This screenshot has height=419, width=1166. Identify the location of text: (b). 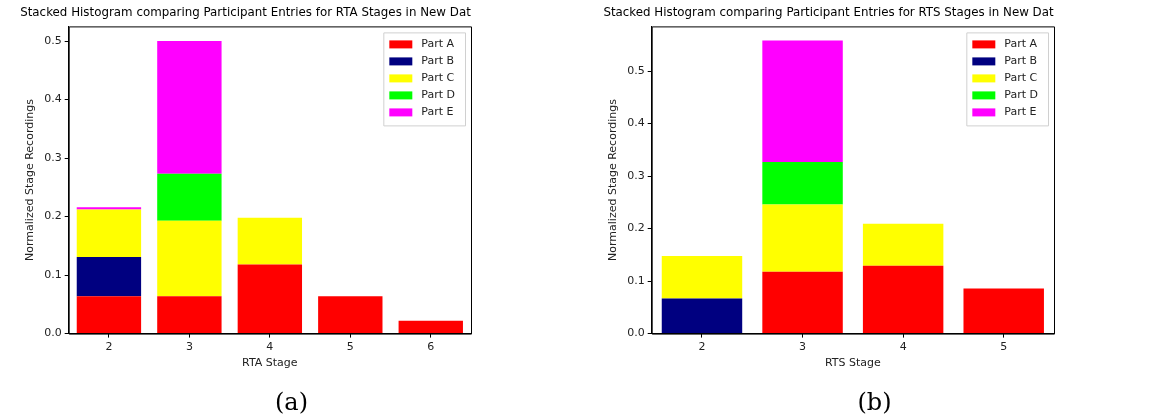
(874, 402).